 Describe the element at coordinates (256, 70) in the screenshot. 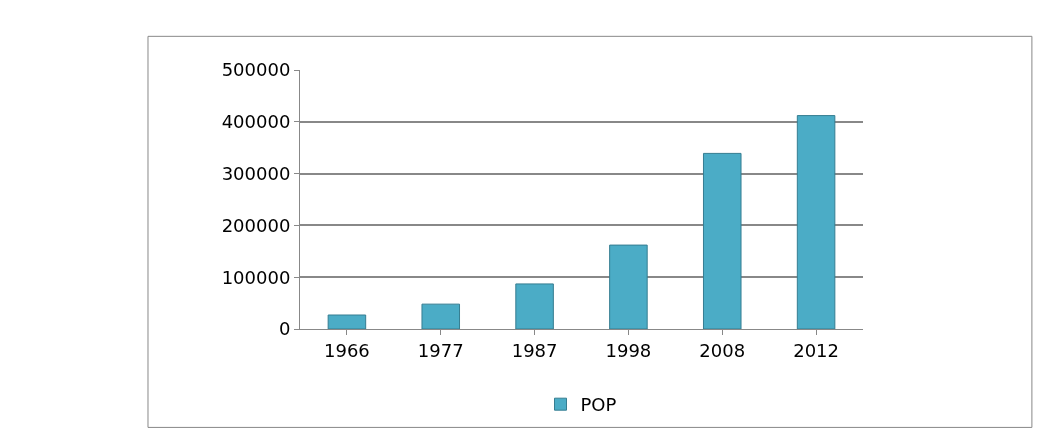

I see `y-tick-label: 500000` at that location.